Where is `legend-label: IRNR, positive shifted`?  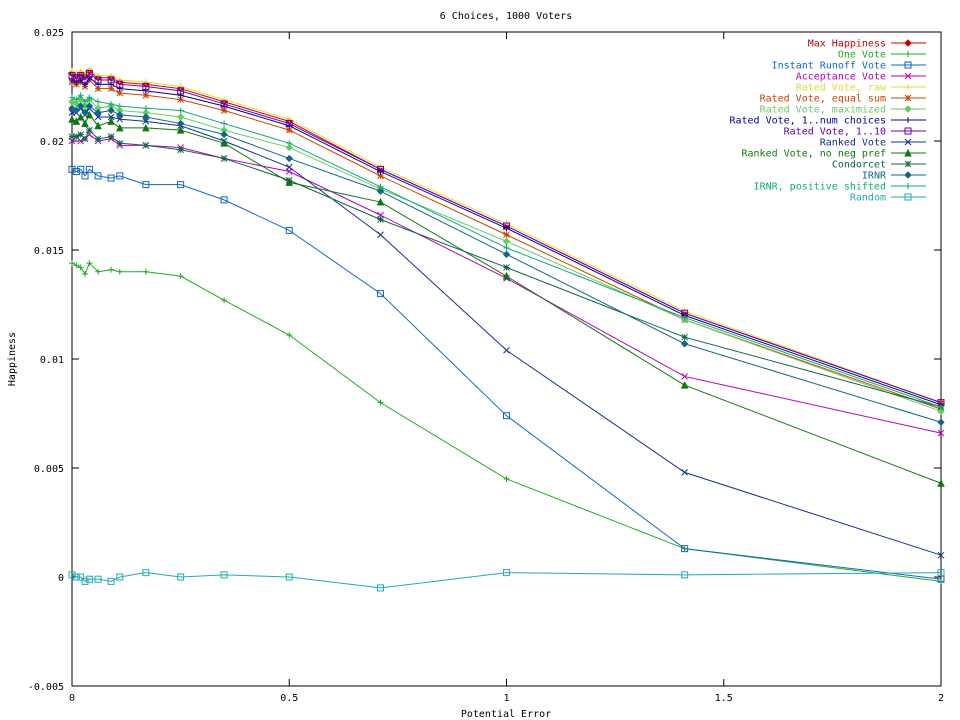
legend-label: IRNR, positive shifted is located at coordinates (820, 187).